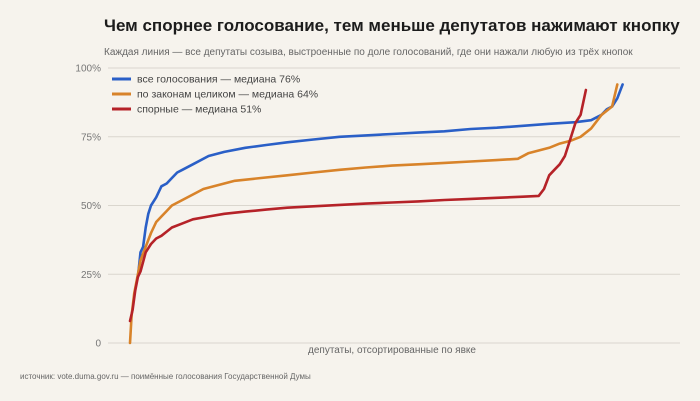 The height and width of the screenshot is (401, 700). I want to click on legend-item: по законам целиком — медиана 64%, so click(215, 95).